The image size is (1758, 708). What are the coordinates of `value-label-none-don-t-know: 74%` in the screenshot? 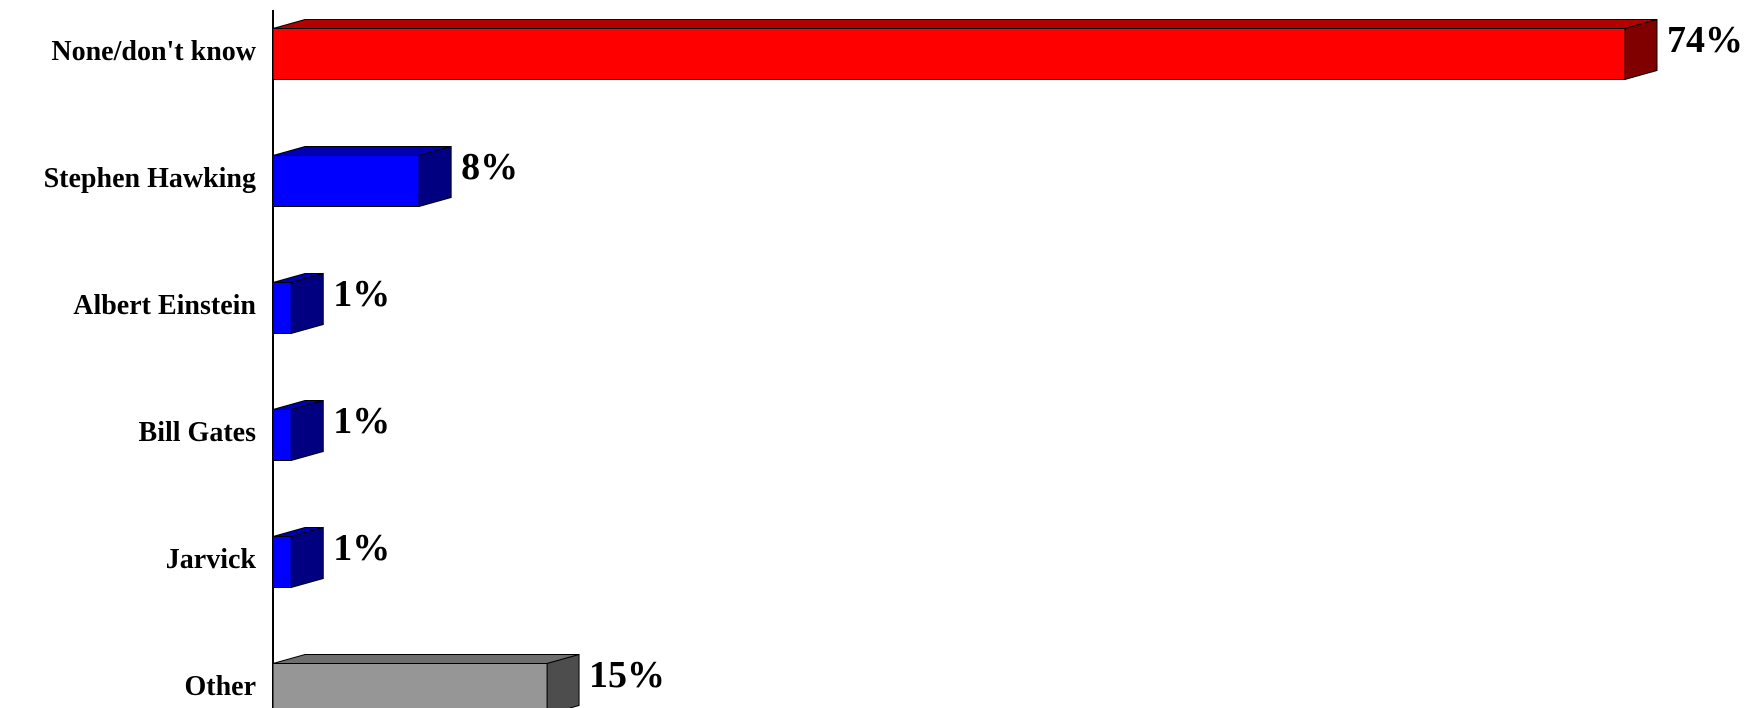 It's located at (1705, 40).